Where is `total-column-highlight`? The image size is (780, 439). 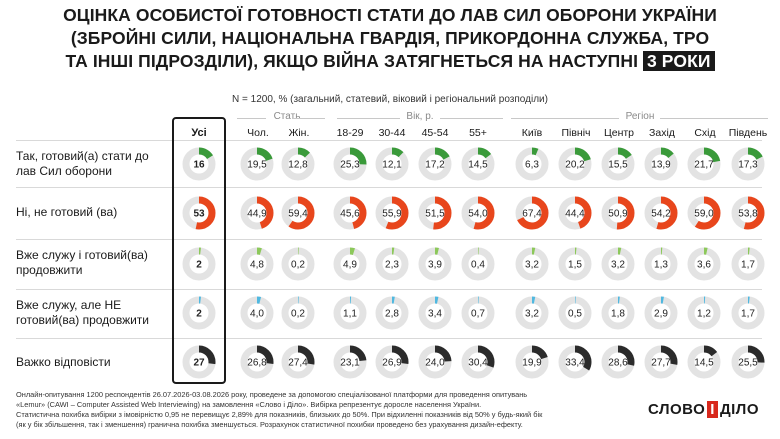 total-column-highlight is located at coordinates (199, 250).